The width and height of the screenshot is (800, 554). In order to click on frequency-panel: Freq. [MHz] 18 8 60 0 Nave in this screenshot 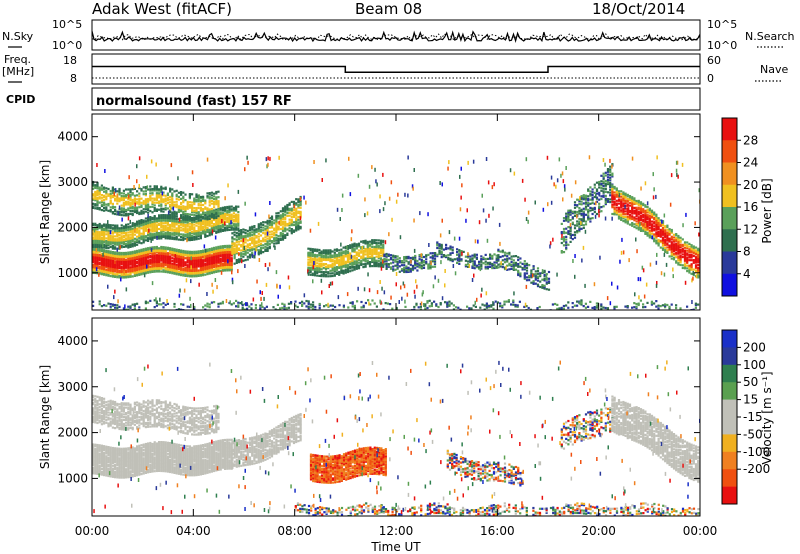, I will do `click(395, 69)`.